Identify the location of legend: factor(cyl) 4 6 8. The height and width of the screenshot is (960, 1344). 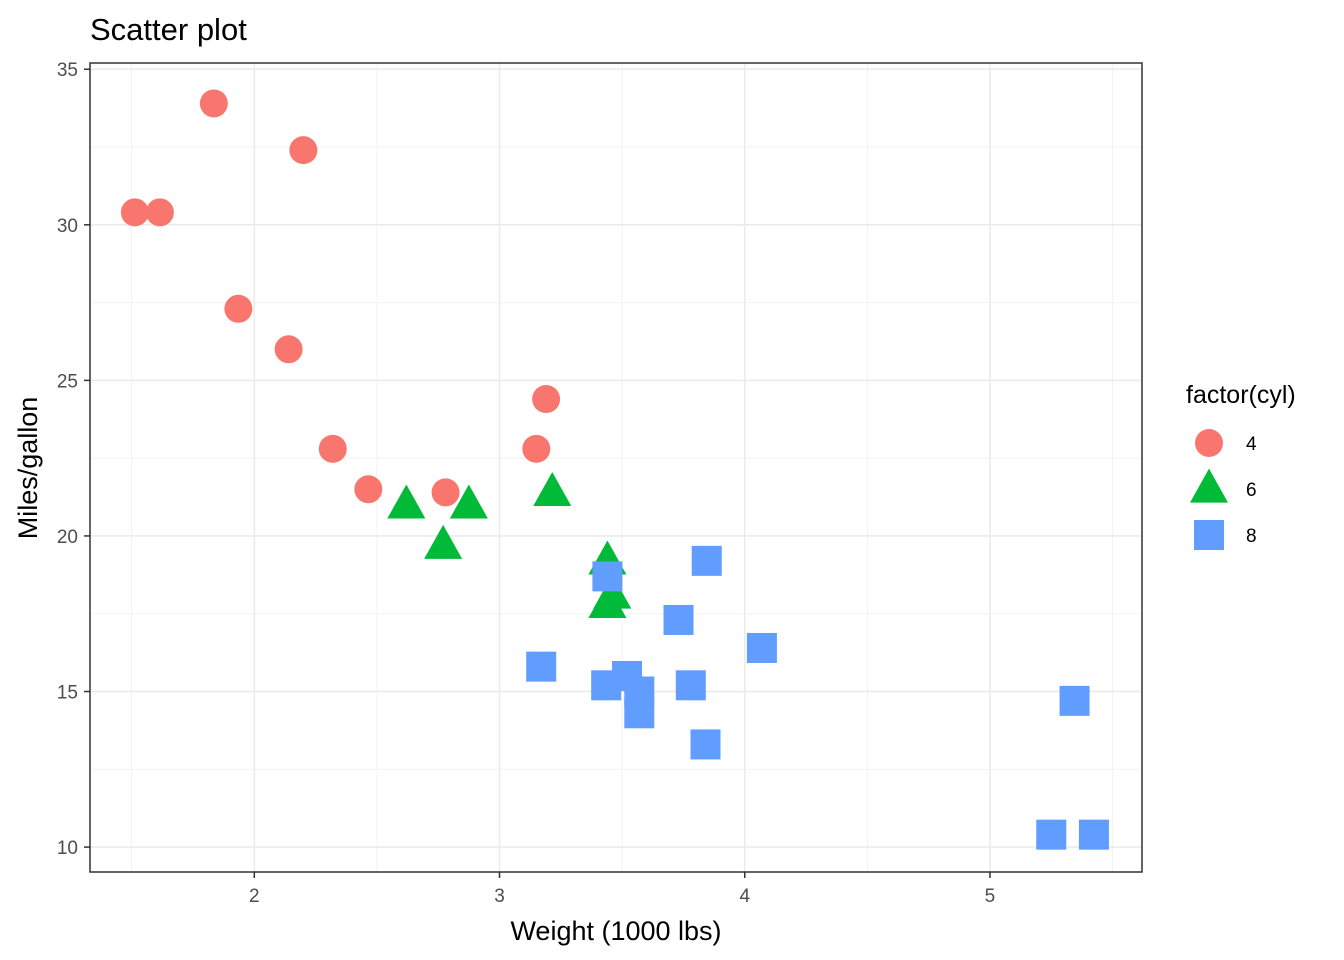
(1241, 465).